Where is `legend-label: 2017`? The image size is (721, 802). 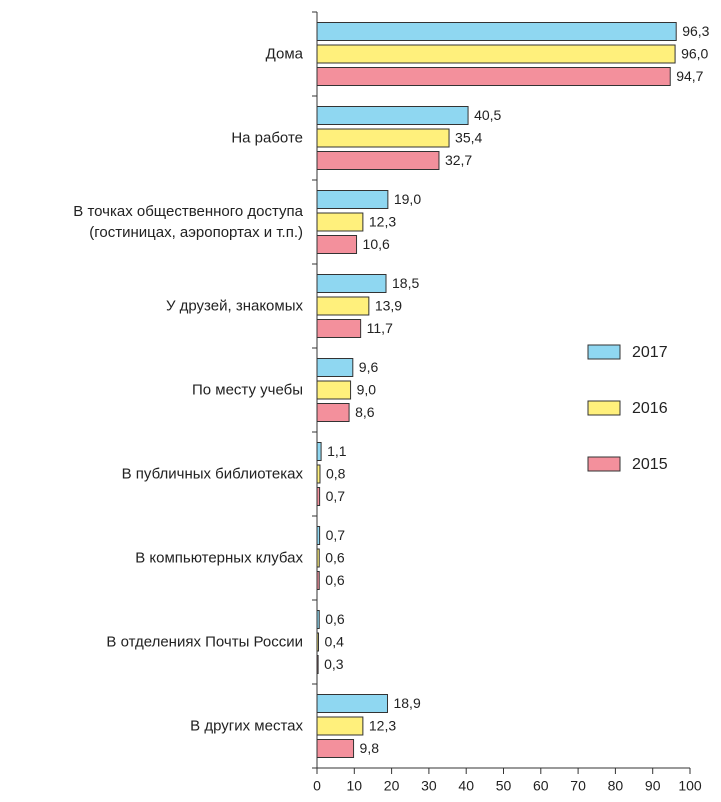
legend-label: 2017 is located at coordinates (650, 352).